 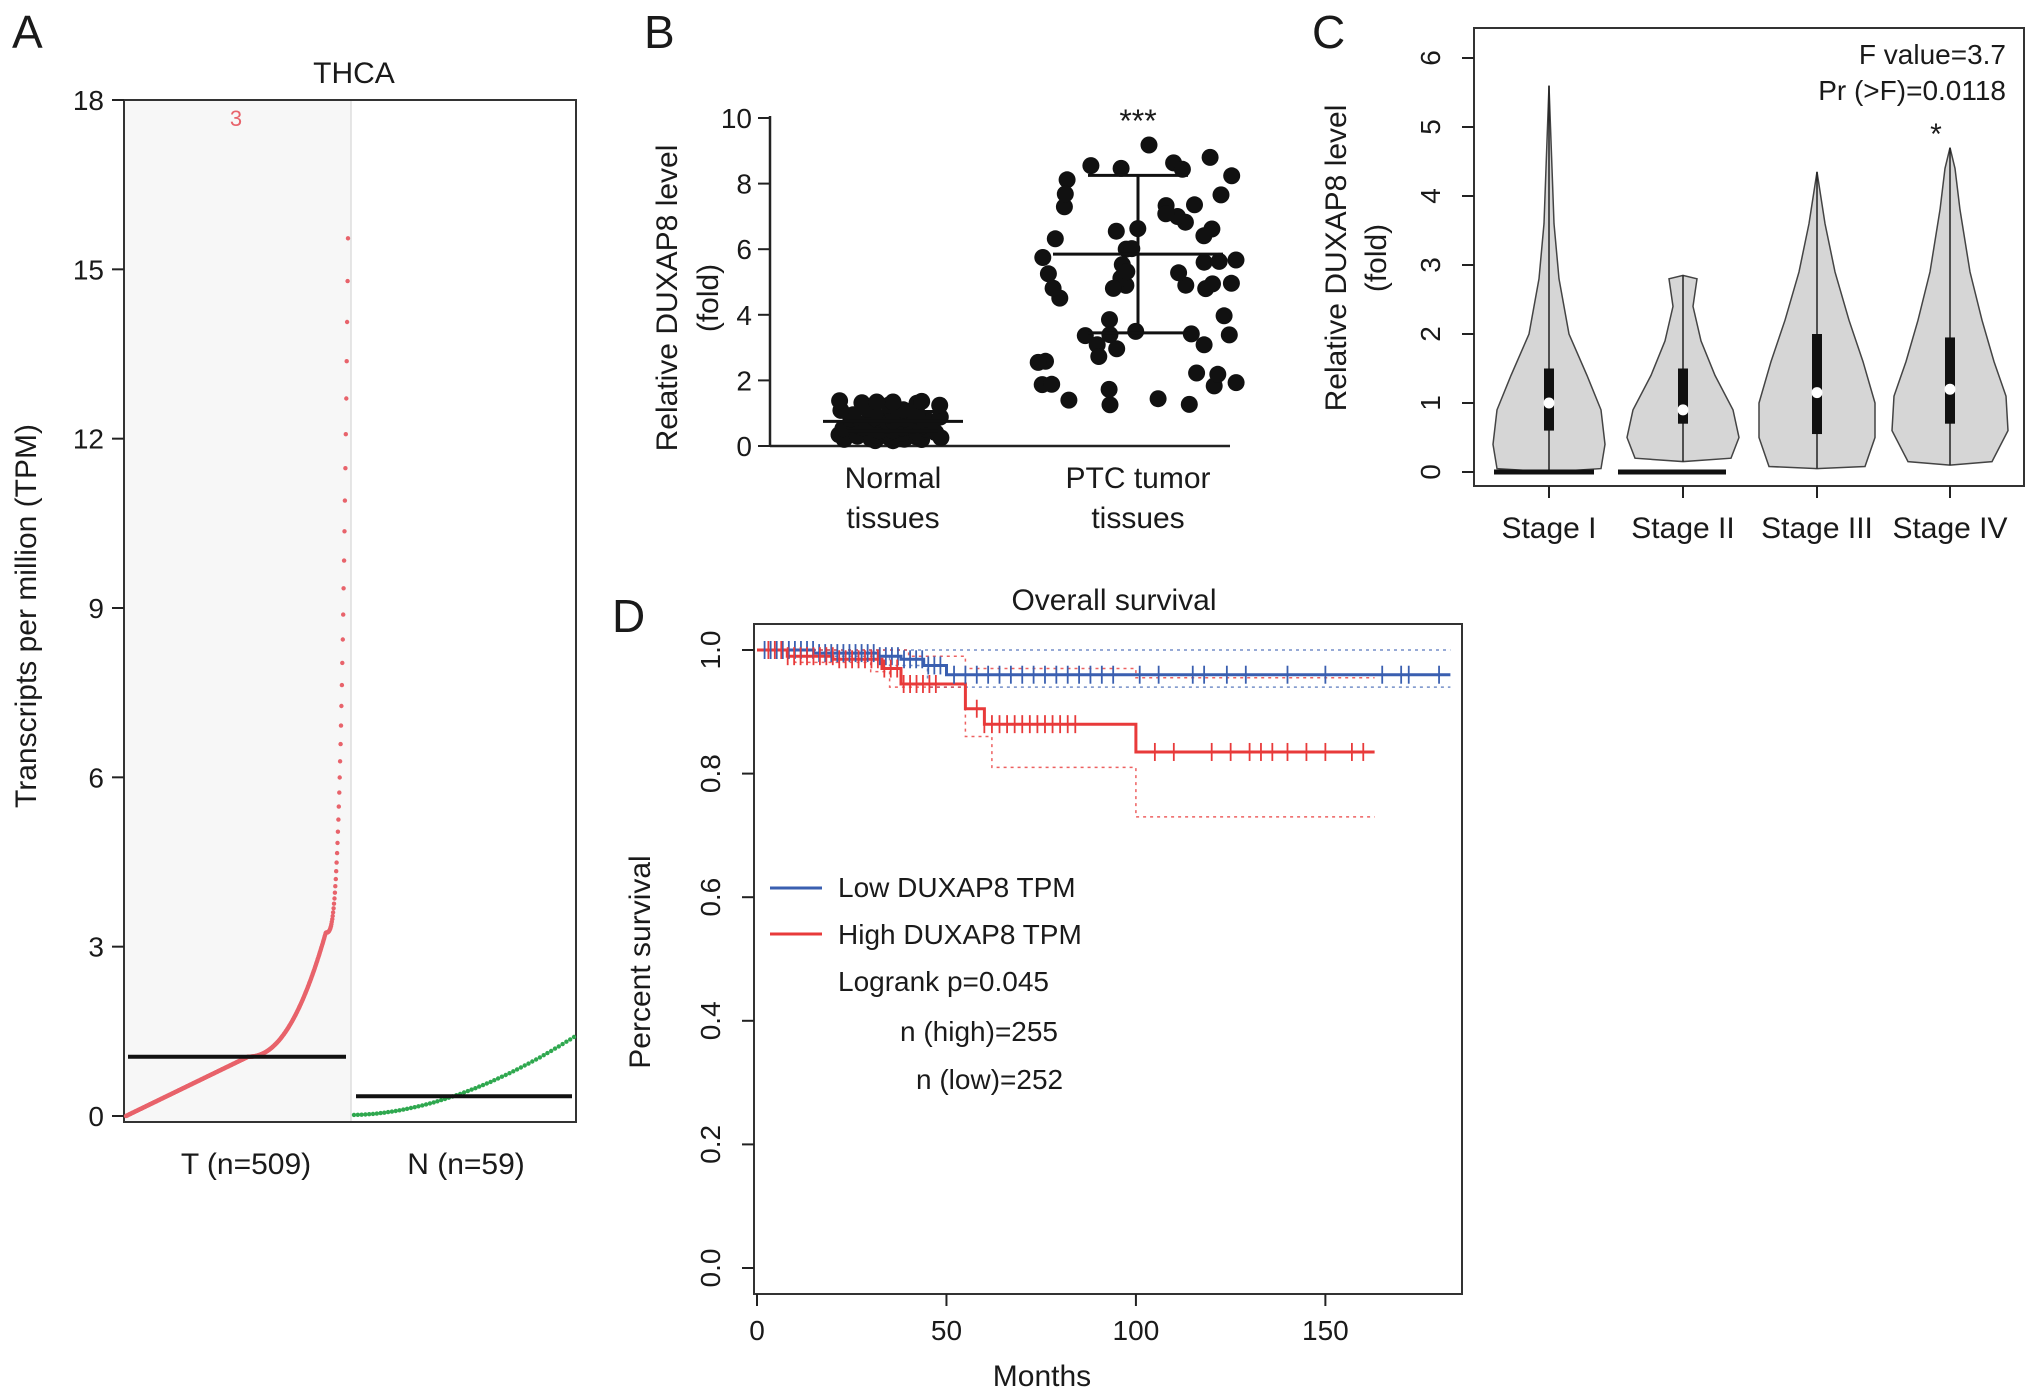 What do you see at coordinates (979, 1031) in the screenshot?
I see `panel-d-n-high: n (high)=255` at bounding box center [979, 1031].